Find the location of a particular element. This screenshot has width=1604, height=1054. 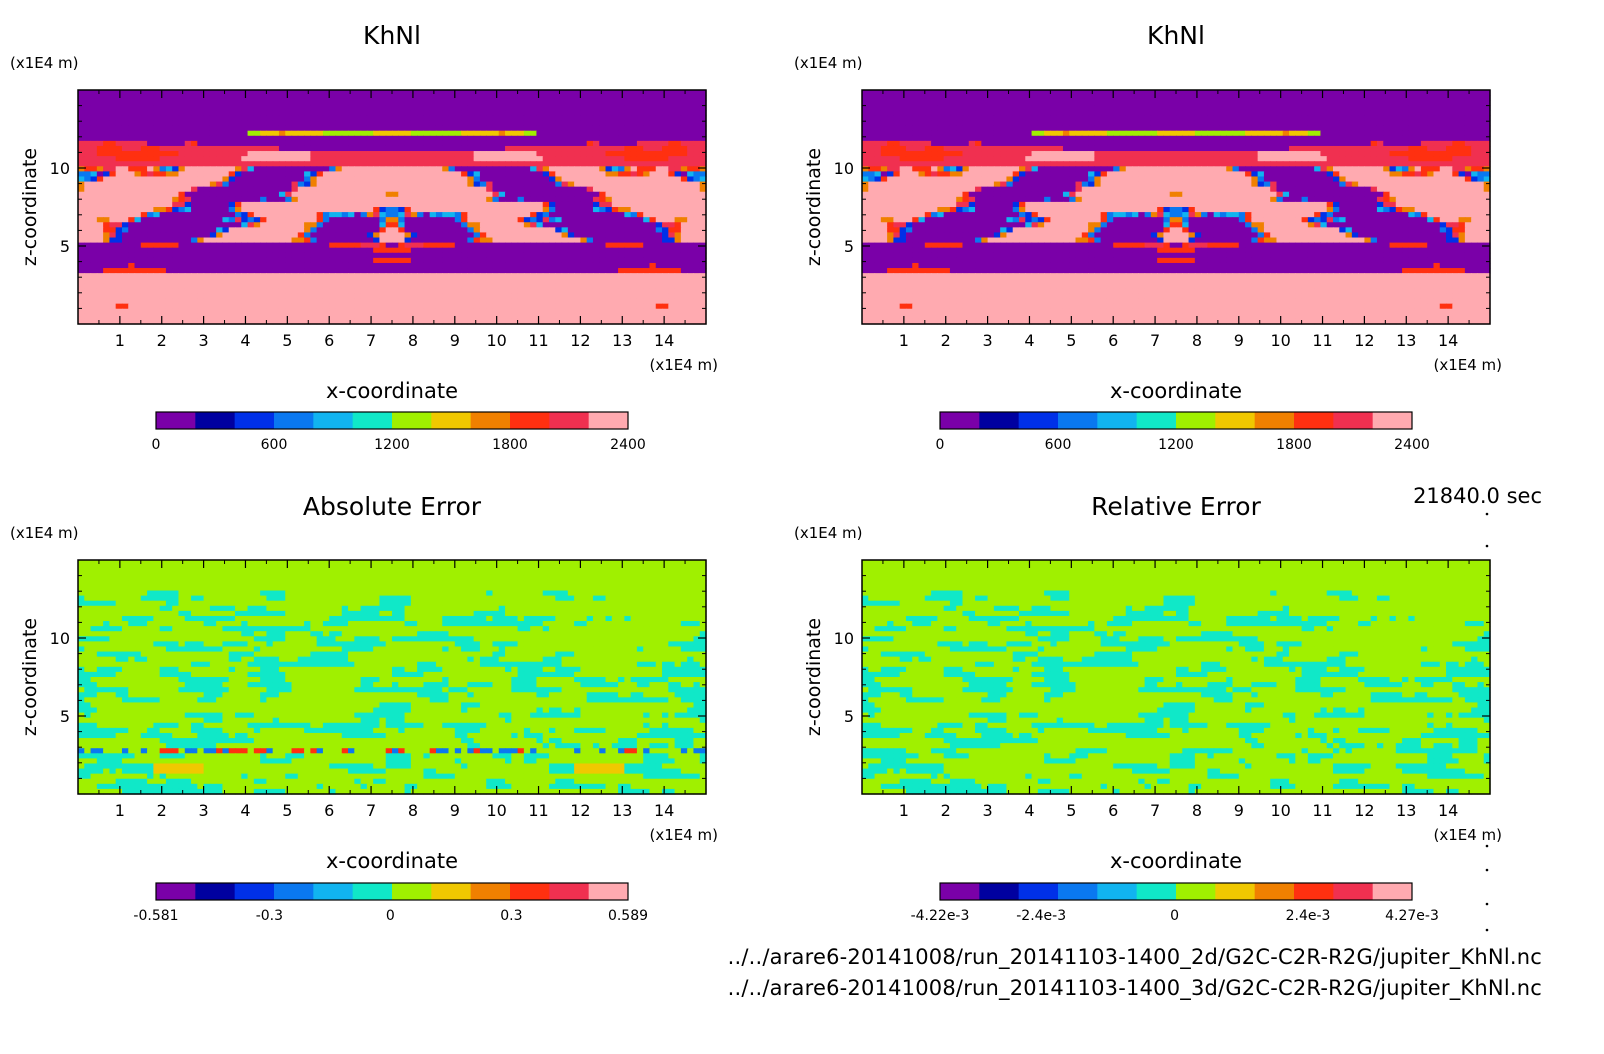

colorbar-frame is located at coordinates (392, 420).